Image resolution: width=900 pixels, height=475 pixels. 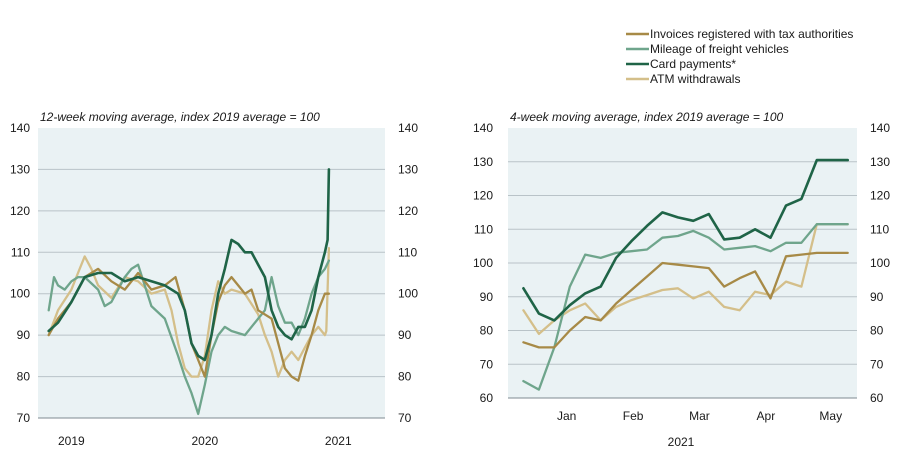 I want to click on right-y-tick-right-130: 130, so click(x=880, y=162).